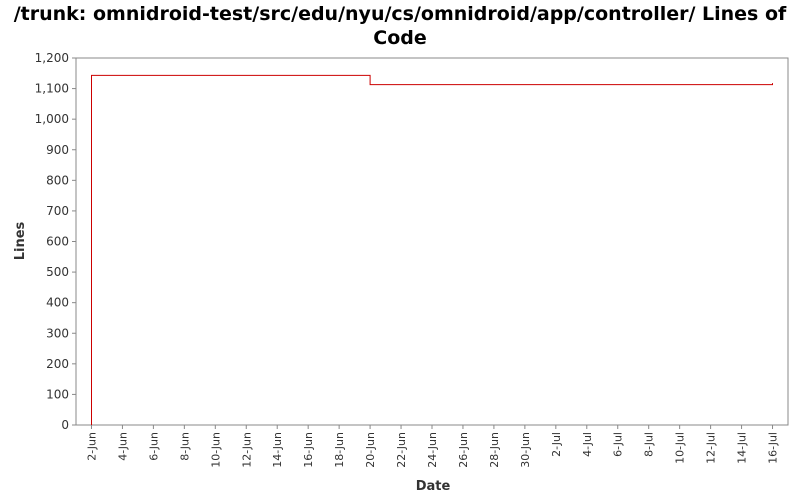 Image resolution: width=800 pixels, height=500 pixels. Describe the element at coordinates (339, 450) in the screenshot. I see `x-tick-label: 18-Jun` at that location.